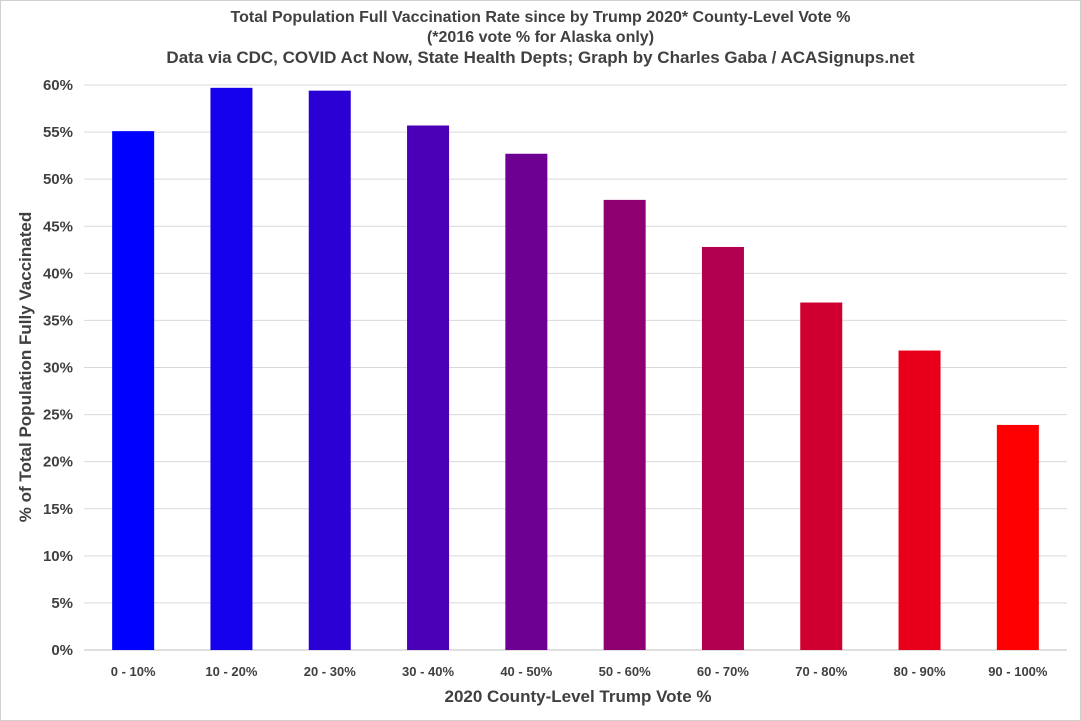  What do you see at coordinates (58, 132) in the screenshot?
I see `y-tick-label: 55%` at bounding box center [58, 132].